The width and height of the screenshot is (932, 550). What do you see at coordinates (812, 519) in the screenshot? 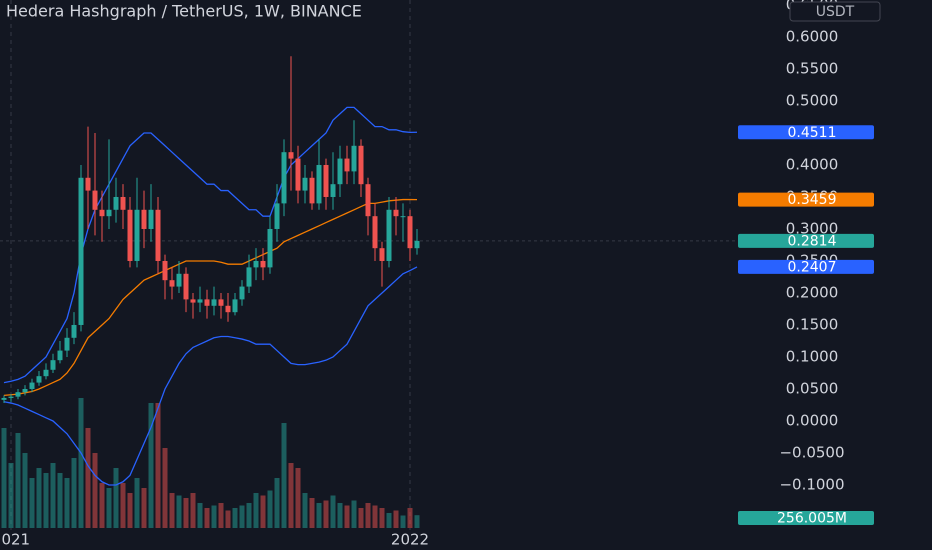
I see `price-badge-label: 256.005M` at bounding box center [812, 519].